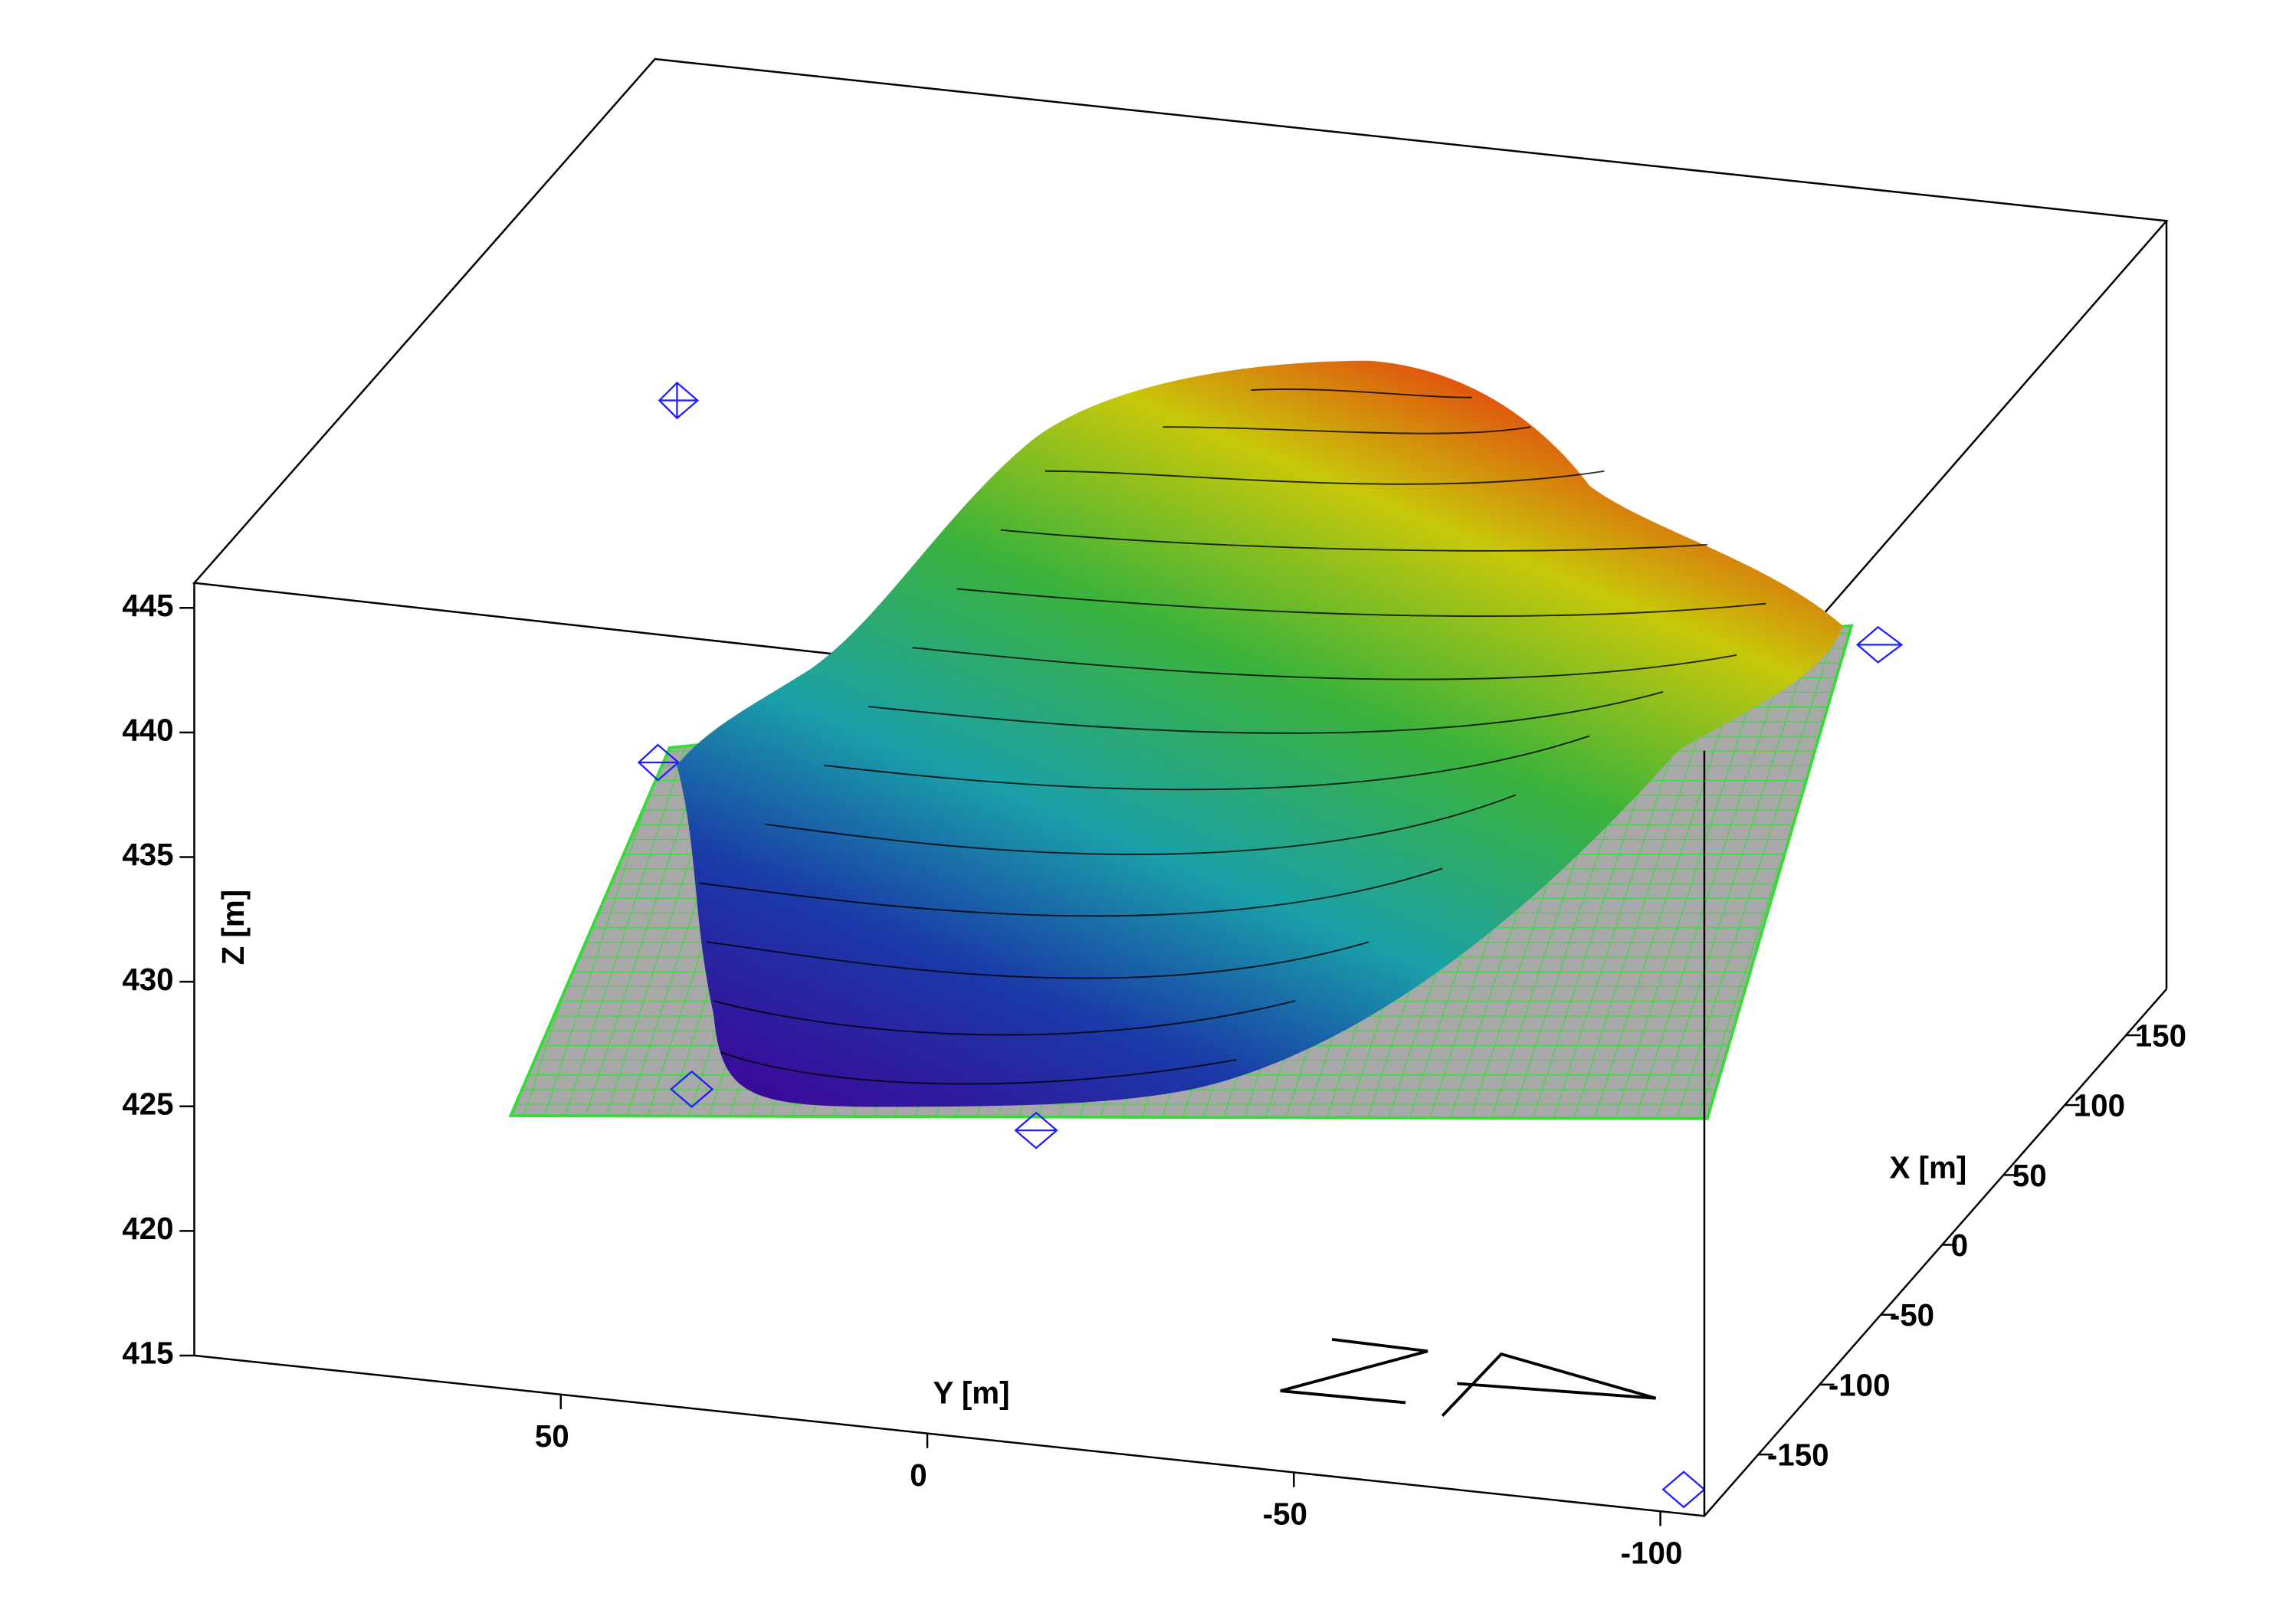 The height and width of the screenshot is (1600, 2296). I want to click on z-tick-label: 415, so click(147, 1353).